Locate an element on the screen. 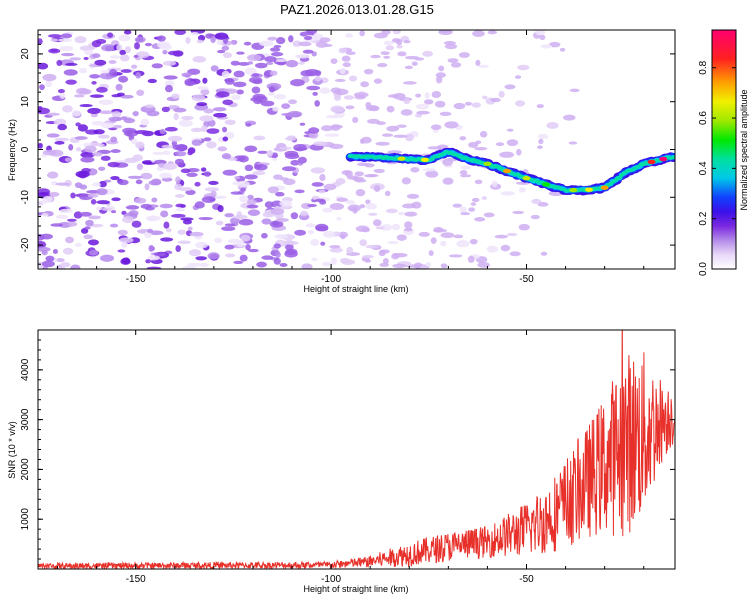  spectrogram-y-tick-label: -10 is located at coordinates (25, 197).